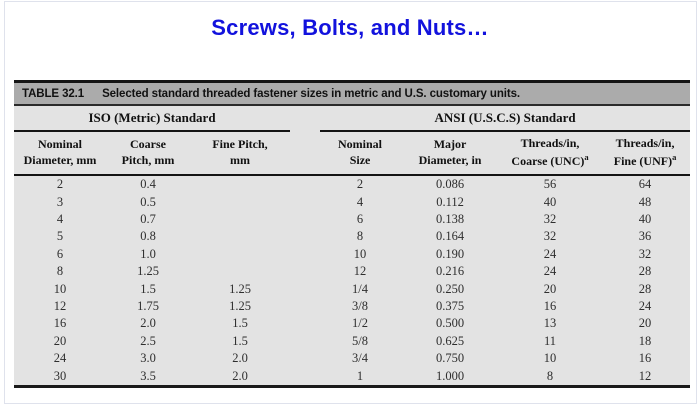  What do you see at coordinates (148, 375) in the screenshot?
I see `table-cell: 3.5` at bounding box center [148, 375].